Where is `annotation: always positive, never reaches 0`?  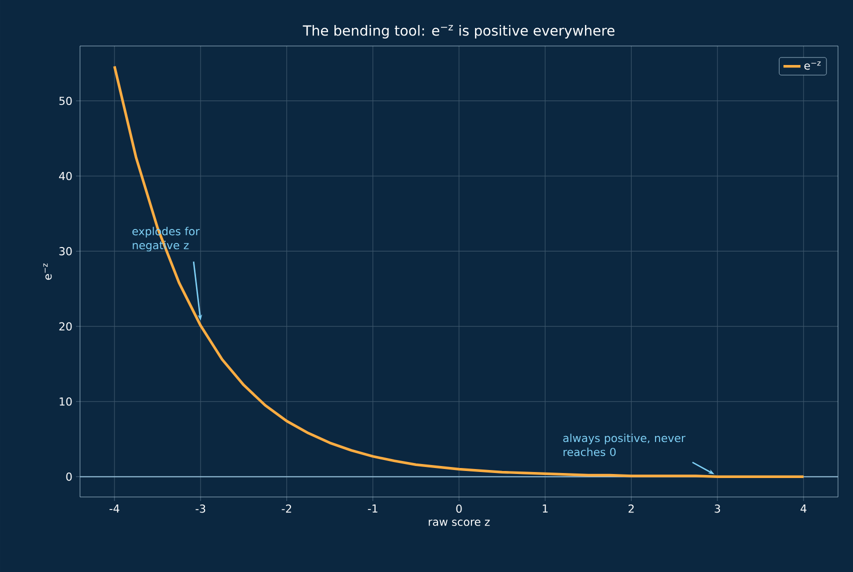 annotation: always positive, never reaches 0 is located at coordinates (624, 445).